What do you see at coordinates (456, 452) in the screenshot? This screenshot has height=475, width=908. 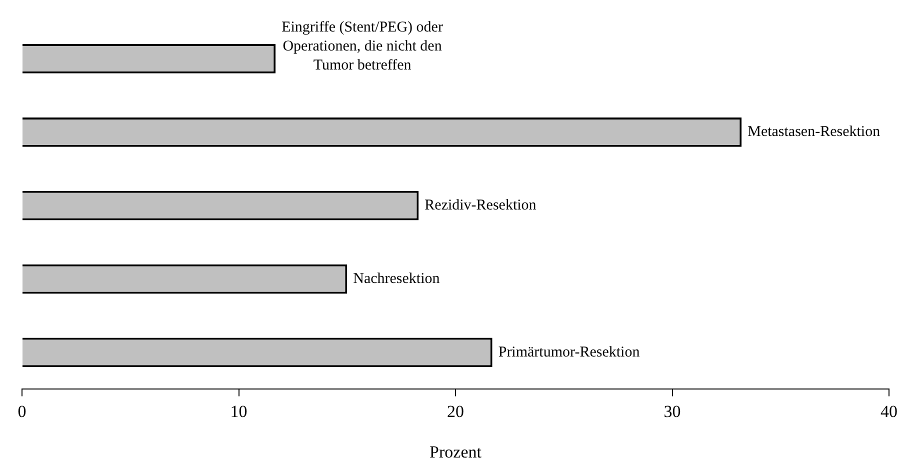 I see `x-axis-title: Prozent` at bounding box center [456, 452].